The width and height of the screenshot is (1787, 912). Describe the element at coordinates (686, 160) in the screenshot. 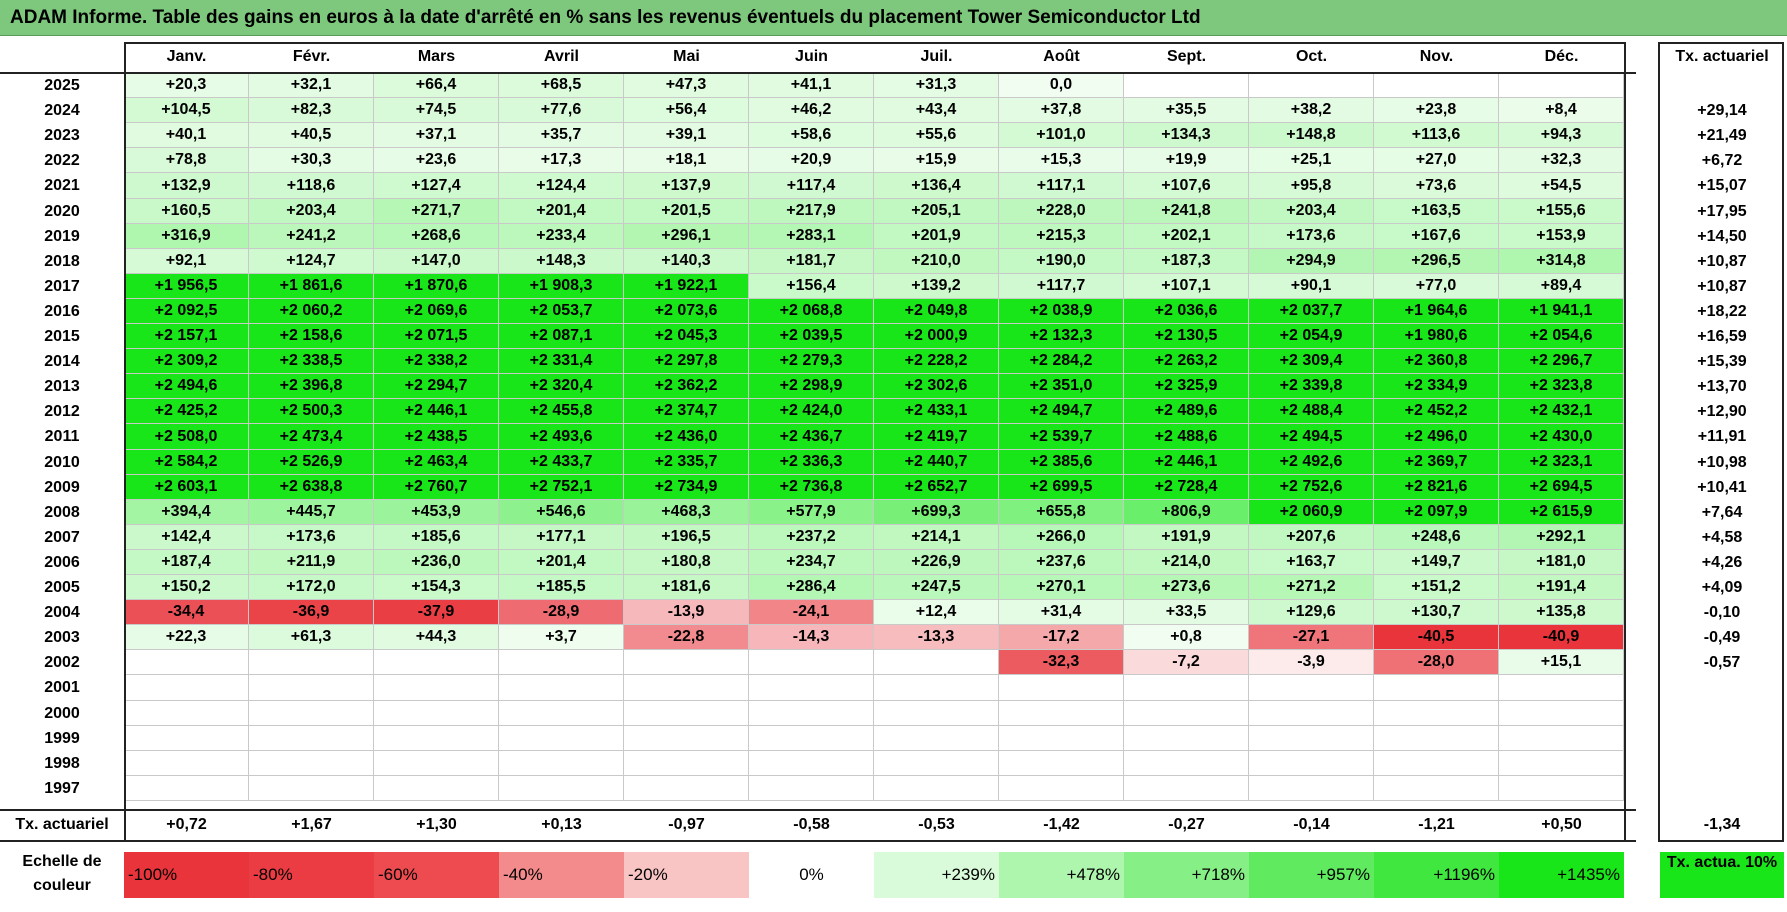

I see `heatmap-cell: +18,1` at that location.